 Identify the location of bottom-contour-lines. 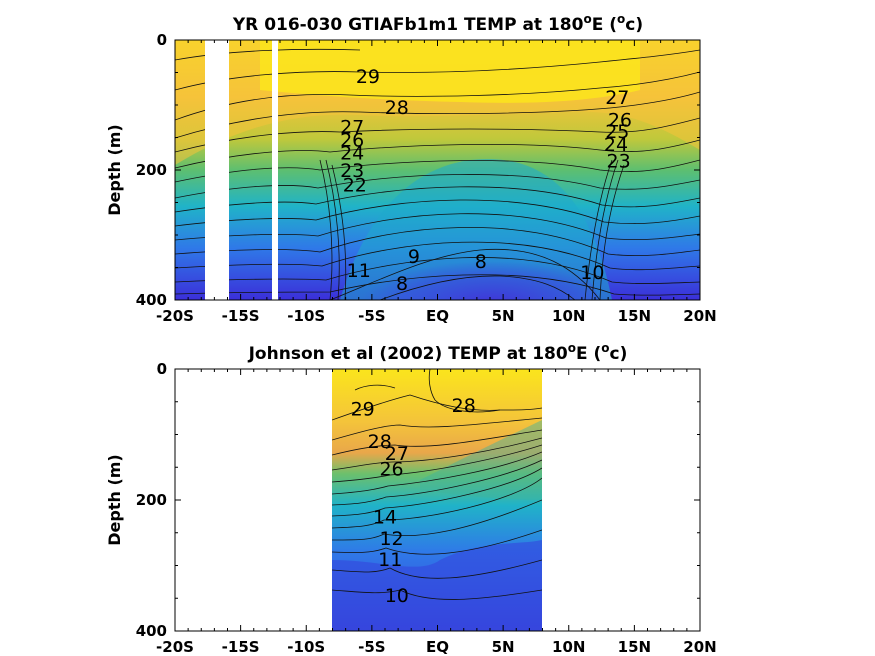
(437, 484).